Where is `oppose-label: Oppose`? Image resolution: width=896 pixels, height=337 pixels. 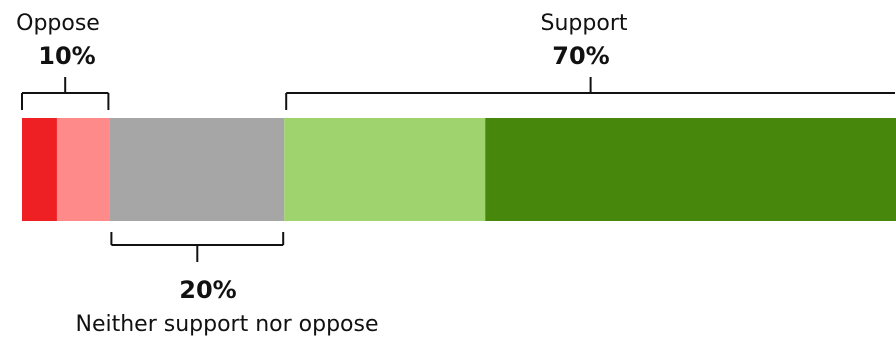 oppose-label: Oppose is located at coordinates (58, 23).